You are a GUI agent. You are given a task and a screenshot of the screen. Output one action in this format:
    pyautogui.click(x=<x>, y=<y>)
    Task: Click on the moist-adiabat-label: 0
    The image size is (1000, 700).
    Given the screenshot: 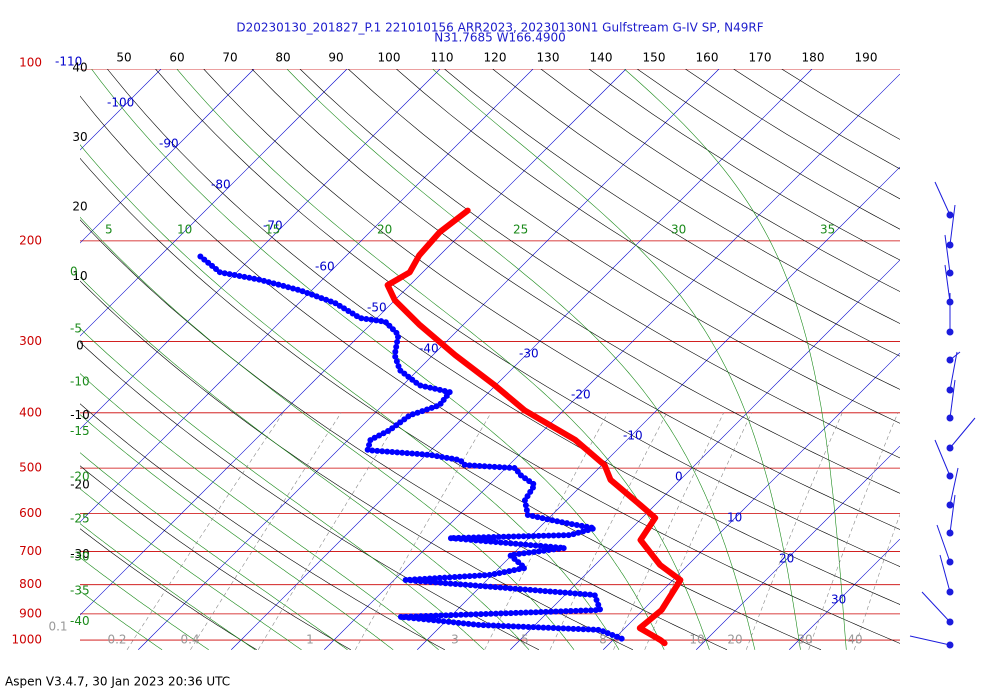 What is the action you would take?
    pyautogui.click(x=74, y=272)
    